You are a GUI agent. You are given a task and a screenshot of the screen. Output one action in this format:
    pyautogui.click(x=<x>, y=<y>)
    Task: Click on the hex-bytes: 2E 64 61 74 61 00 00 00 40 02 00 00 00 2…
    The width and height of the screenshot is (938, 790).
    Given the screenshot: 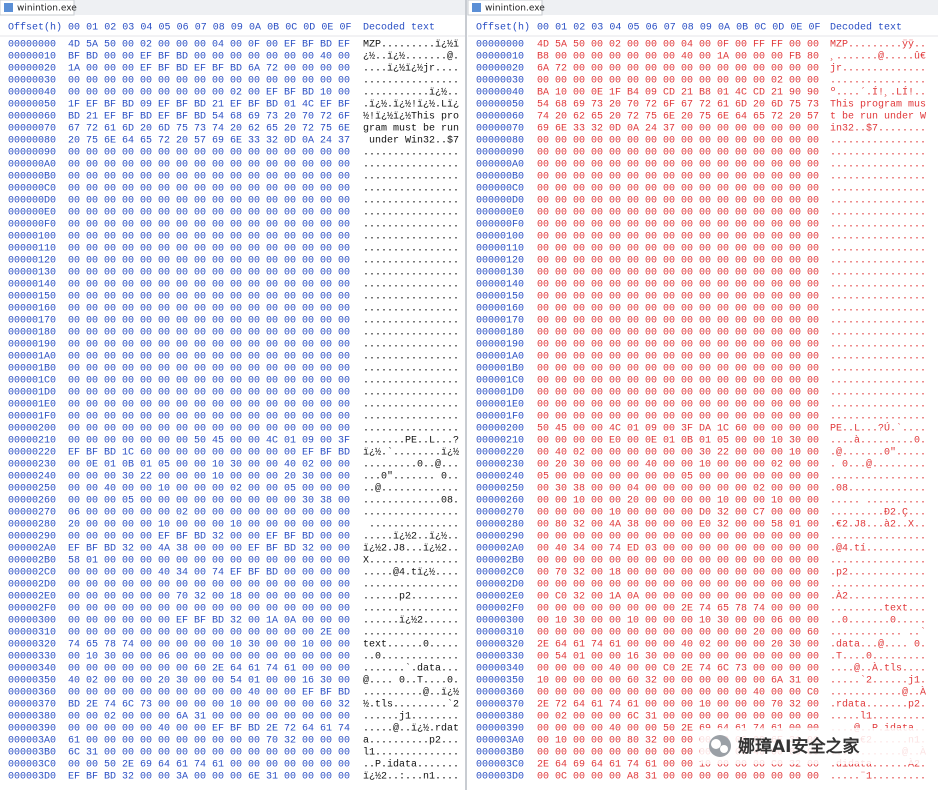 What is the action you would take?
    pyautogui.click(x=678, y=645)
    